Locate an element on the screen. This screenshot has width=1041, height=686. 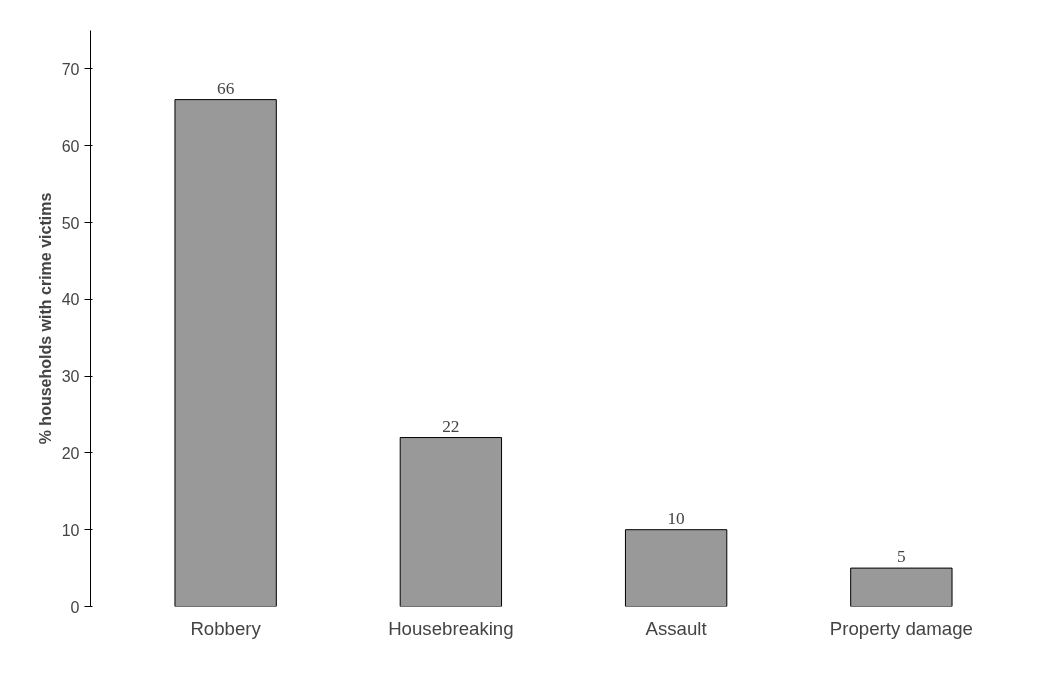
y-tick-label: 0 is located at coordinates (75, 607).